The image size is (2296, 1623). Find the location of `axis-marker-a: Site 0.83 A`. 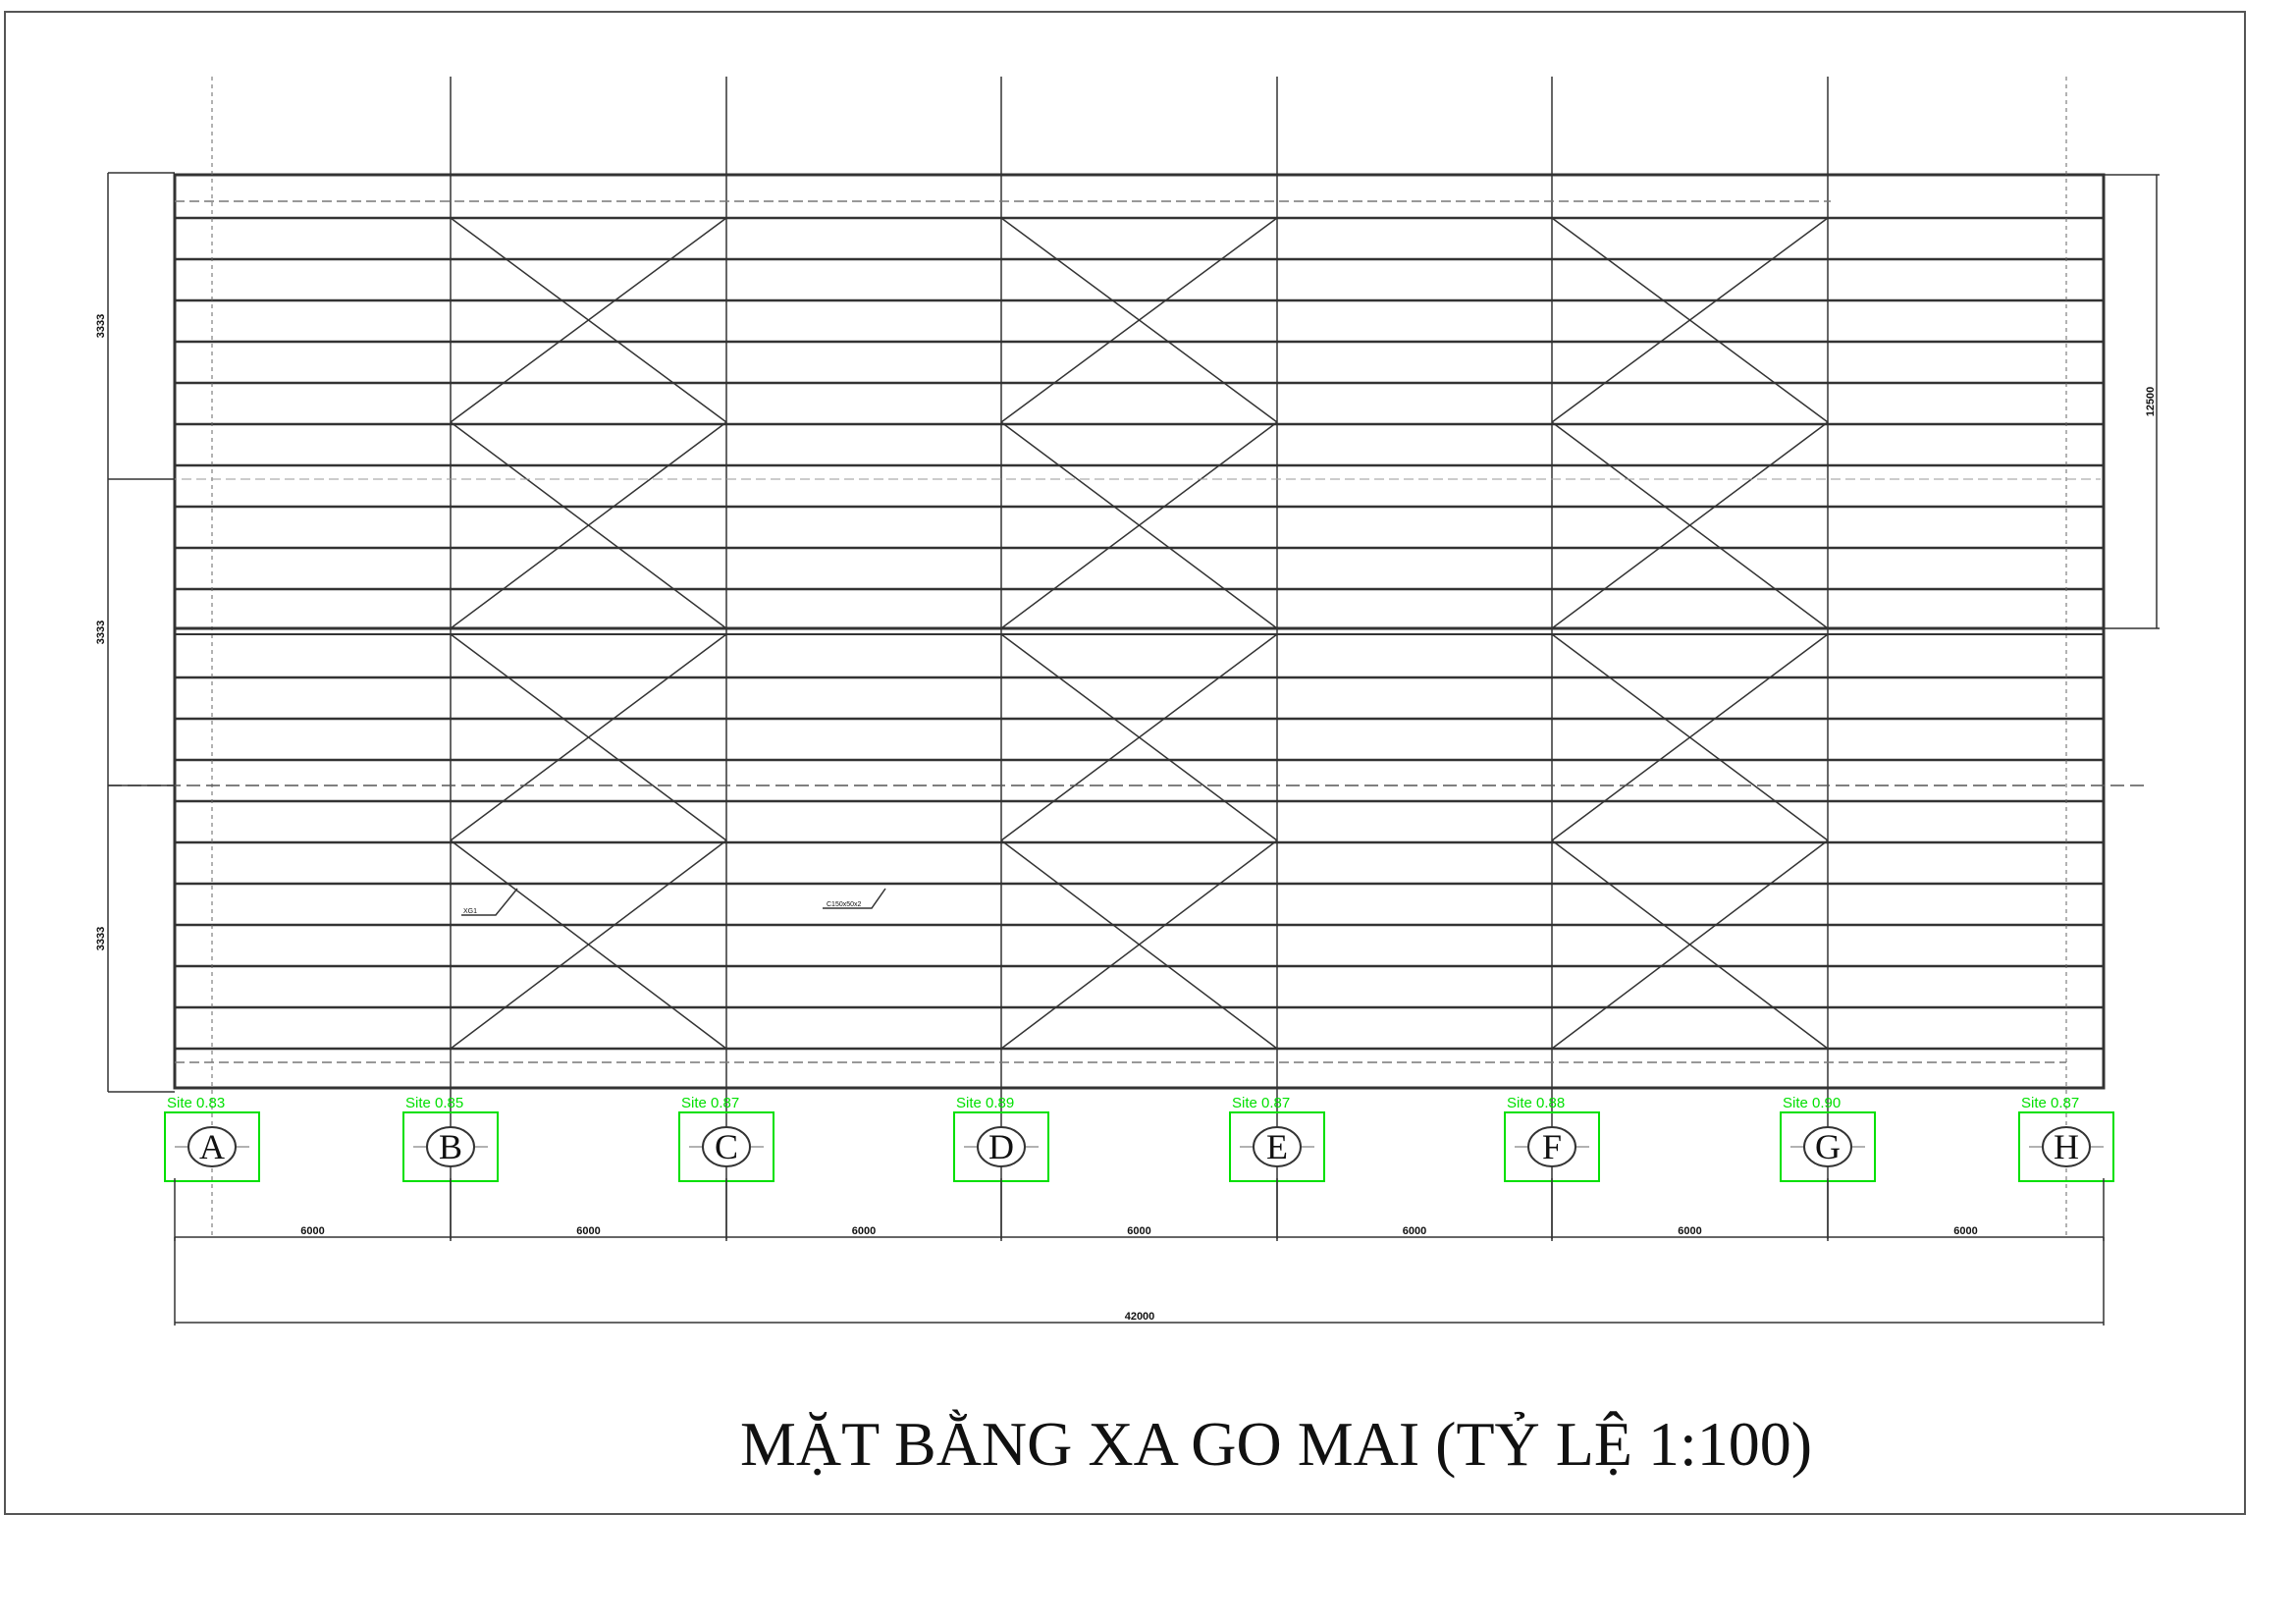

axis-marker-a: Site 0.83 A is located at coordinates (212, 1138).